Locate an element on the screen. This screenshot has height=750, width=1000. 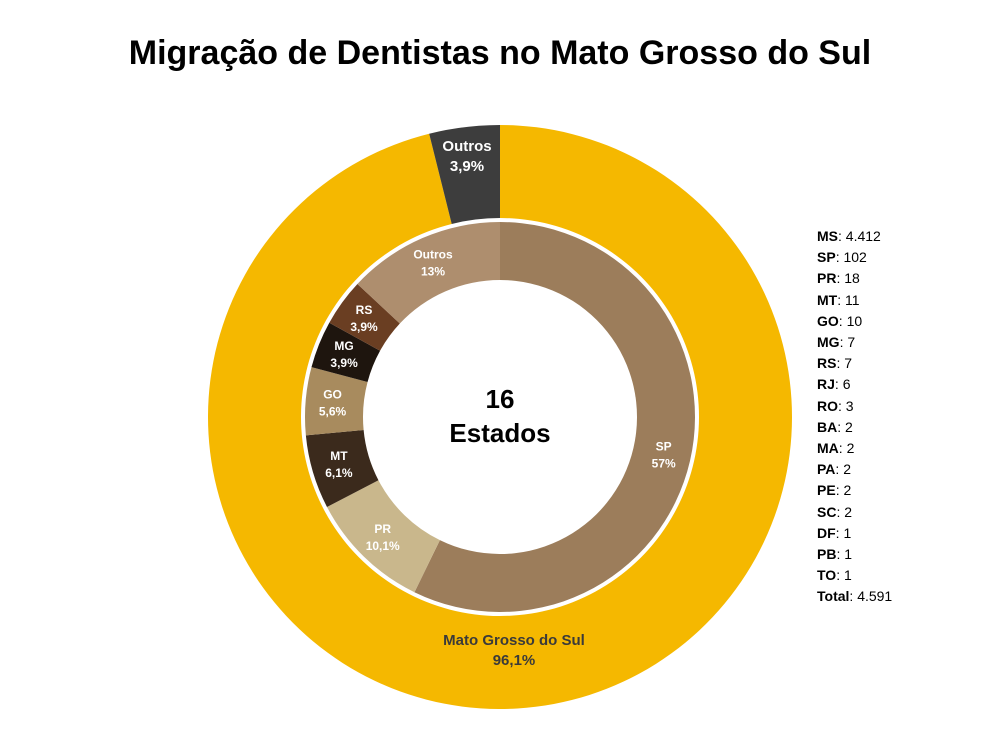
inner-slice-pct-sp: 57% is located at coordinates (664, 463).